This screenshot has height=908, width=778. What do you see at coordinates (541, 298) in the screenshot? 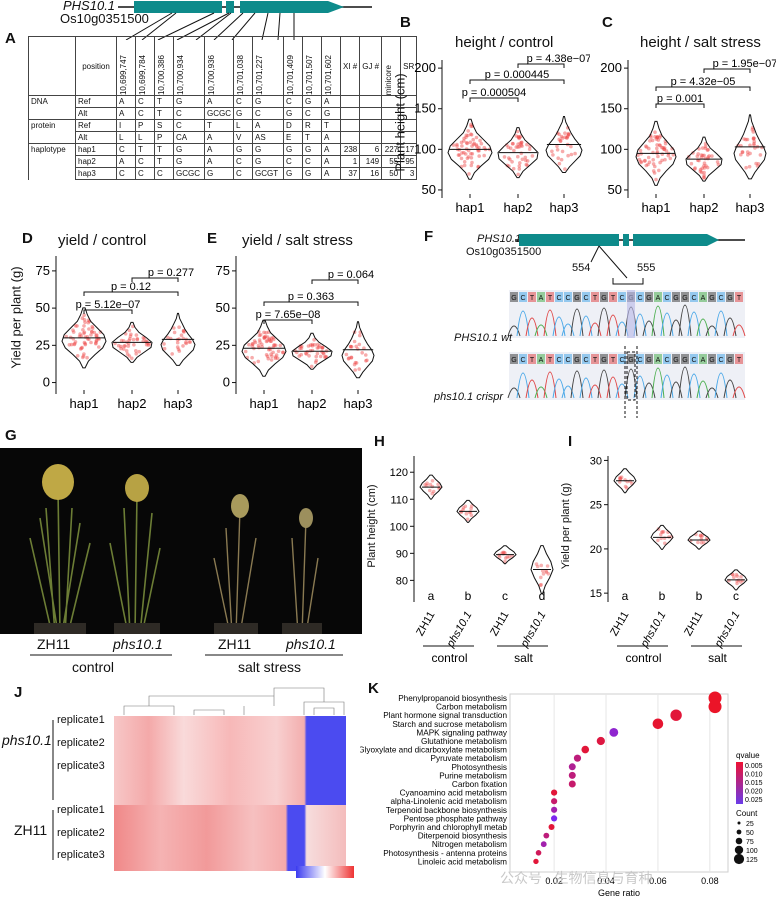
I see `wt-base-letter: A` at bounding box center [541, 298].